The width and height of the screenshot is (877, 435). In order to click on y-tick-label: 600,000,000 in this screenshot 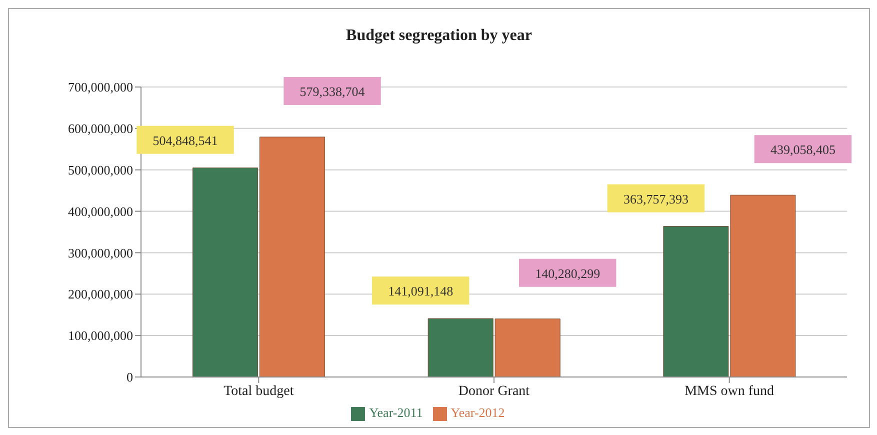, I will do `click(100, 128)`.